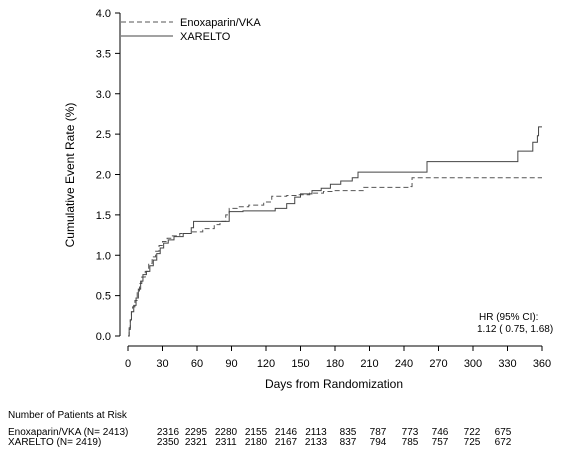  What do you see at coordinates (335, 364) in the screenshot?
I see `x-tick-label: 180` at bounding box center [335, 364].